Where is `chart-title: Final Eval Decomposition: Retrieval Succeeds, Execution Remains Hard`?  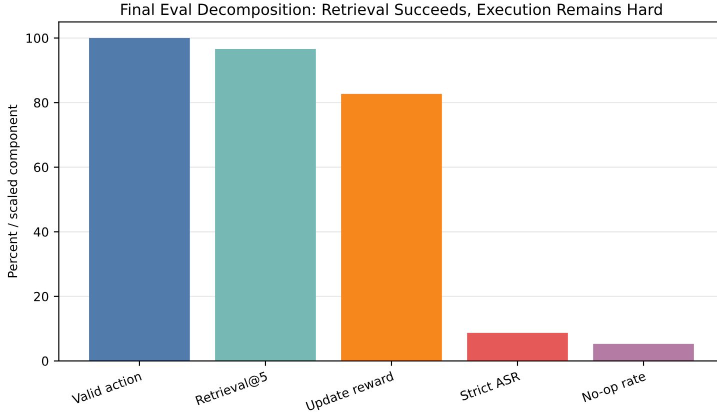
chart-title: Final Eval Decomposition: Retrieval Succeeds, Execution Remains Hard is located at coordinates (391, 10).